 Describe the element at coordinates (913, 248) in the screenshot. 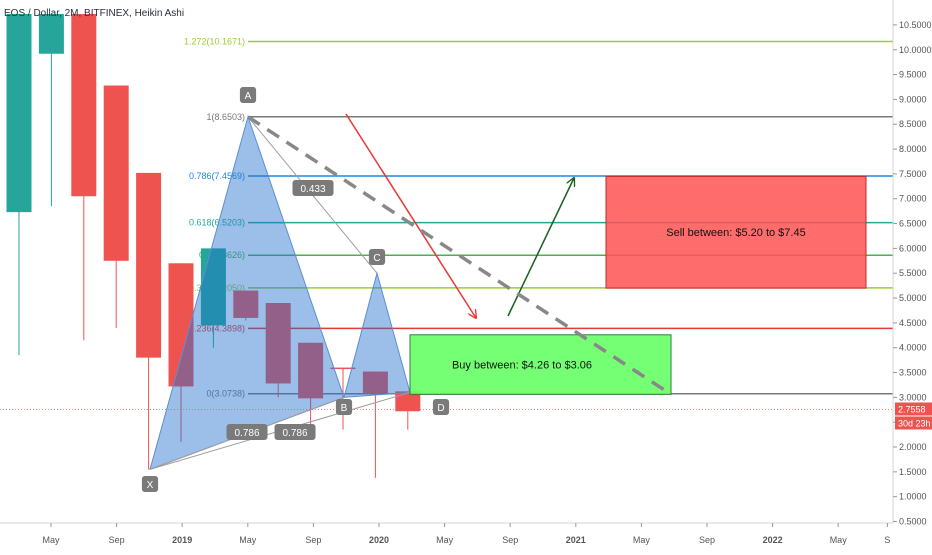

I see `y-tick-label: 6.0000` at that location.